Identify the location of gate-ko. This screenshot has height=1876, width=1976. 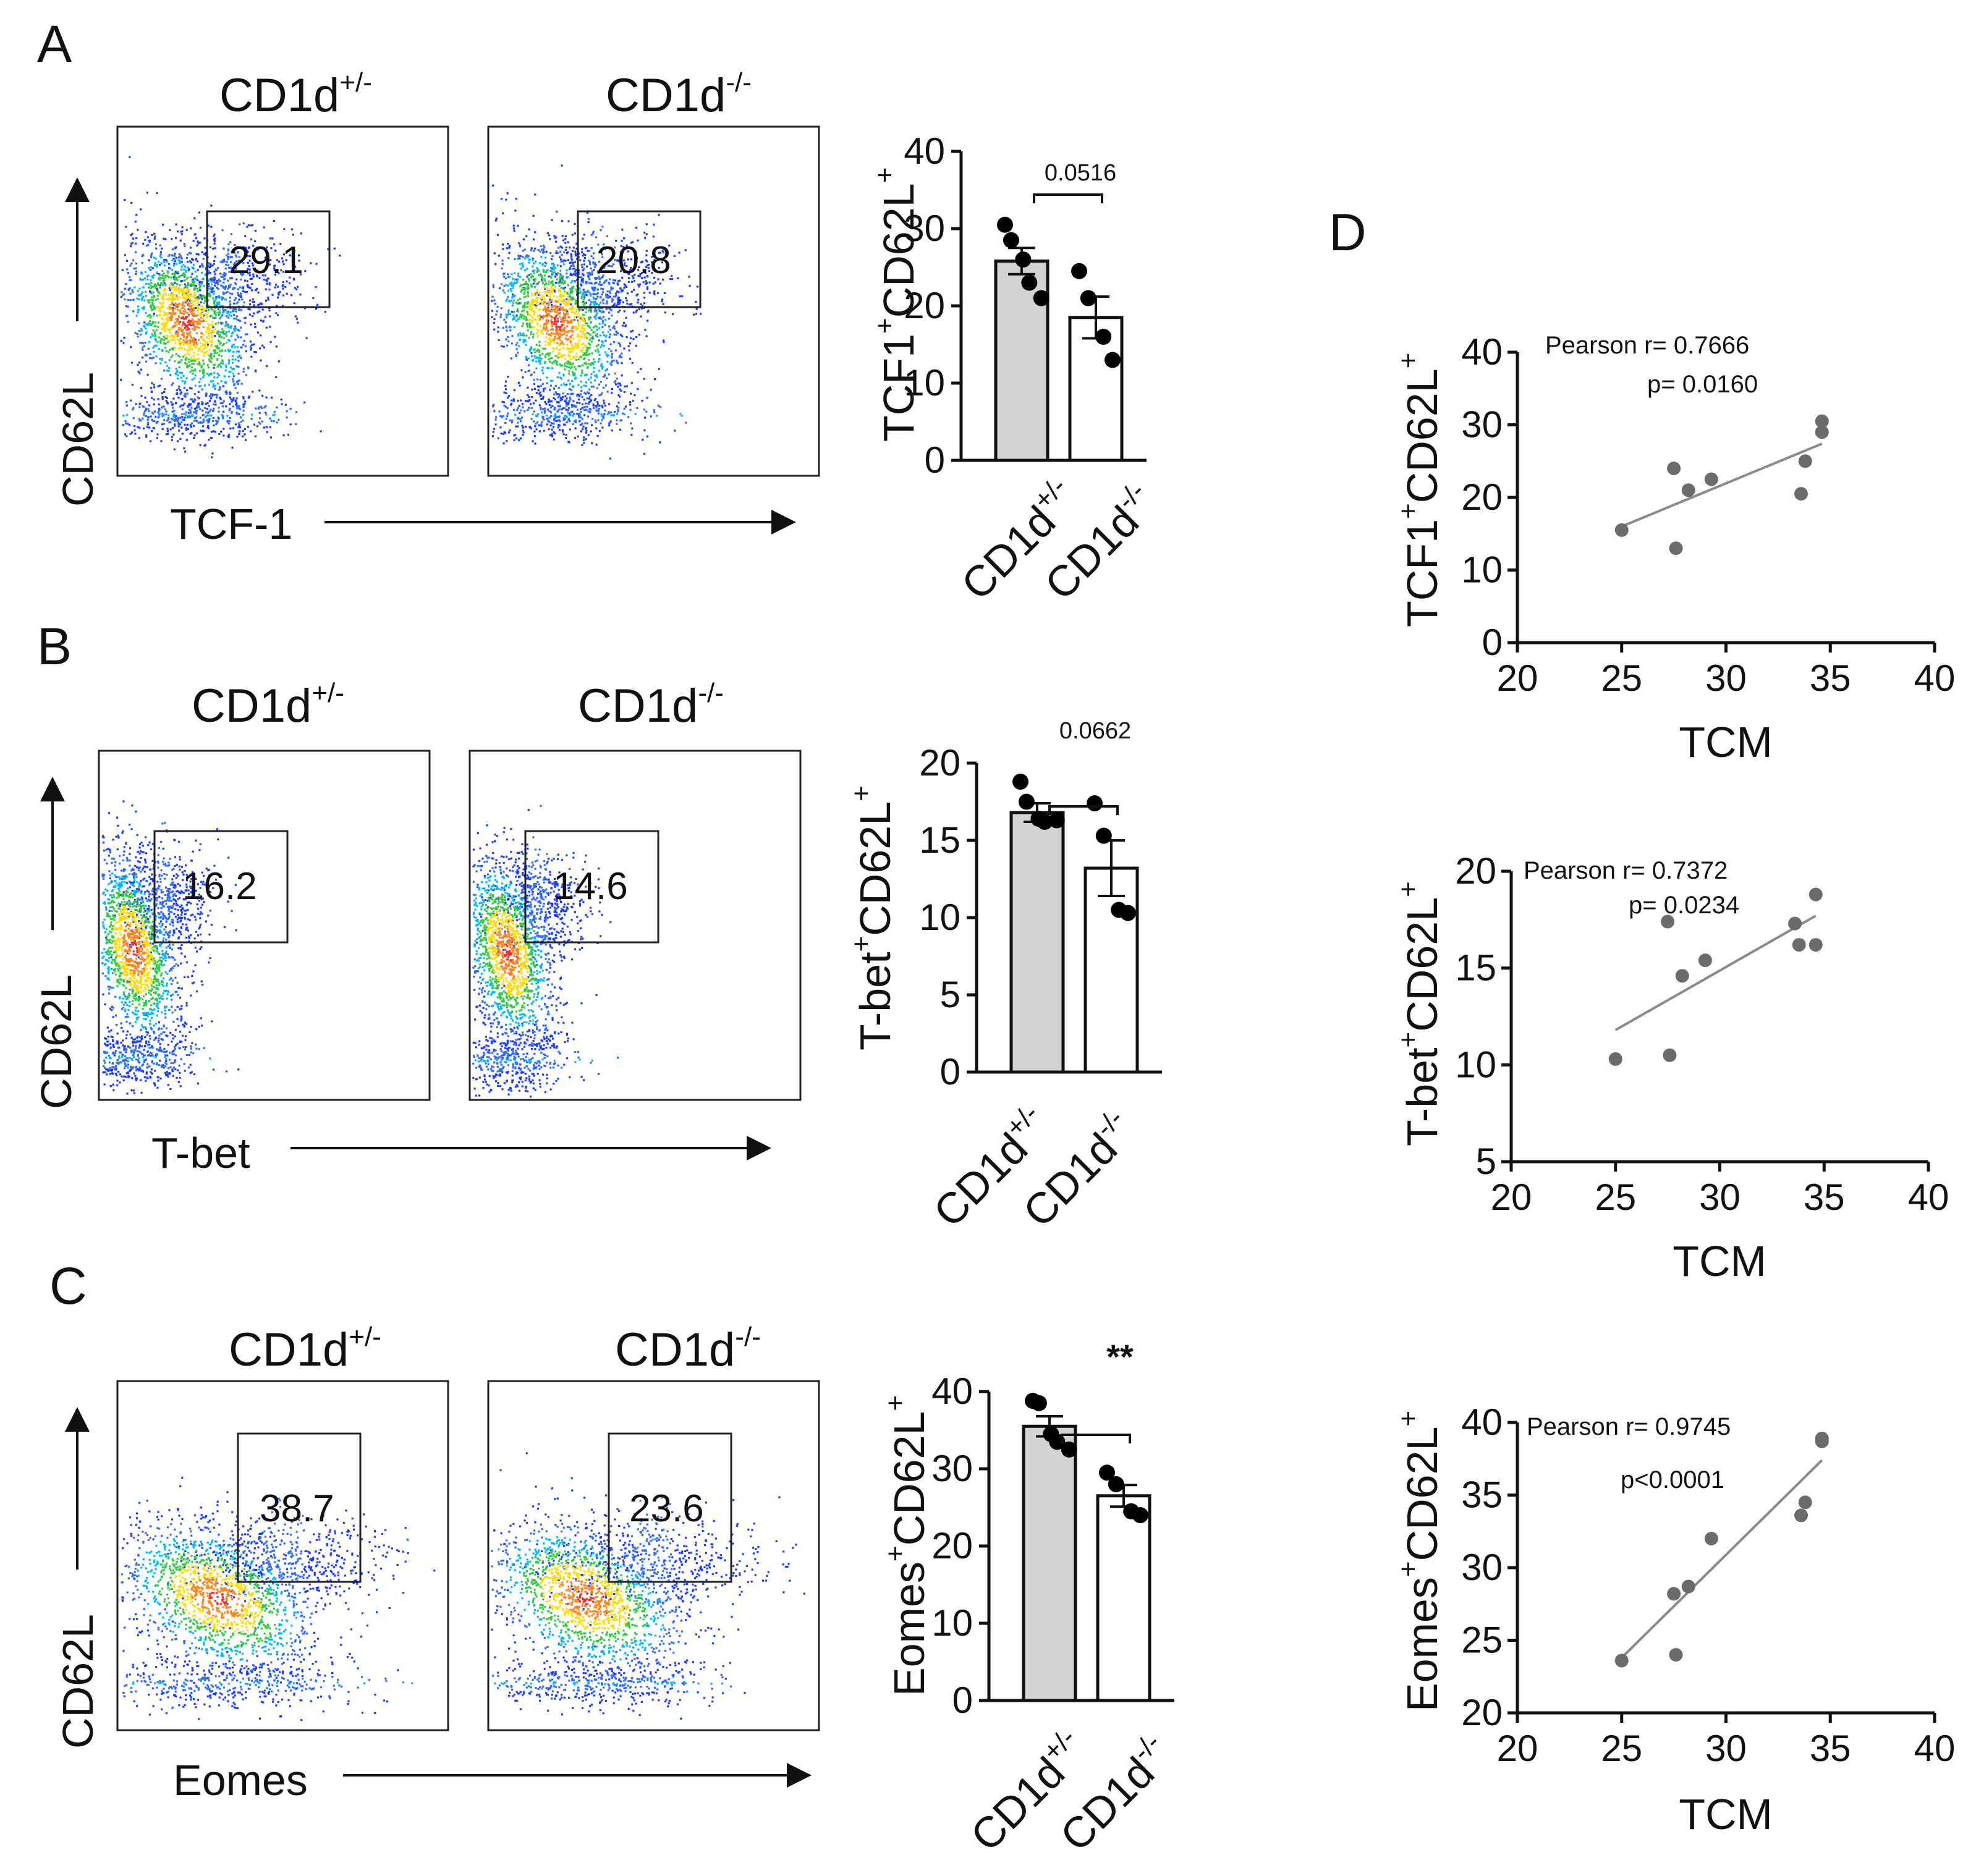
(639, 259).